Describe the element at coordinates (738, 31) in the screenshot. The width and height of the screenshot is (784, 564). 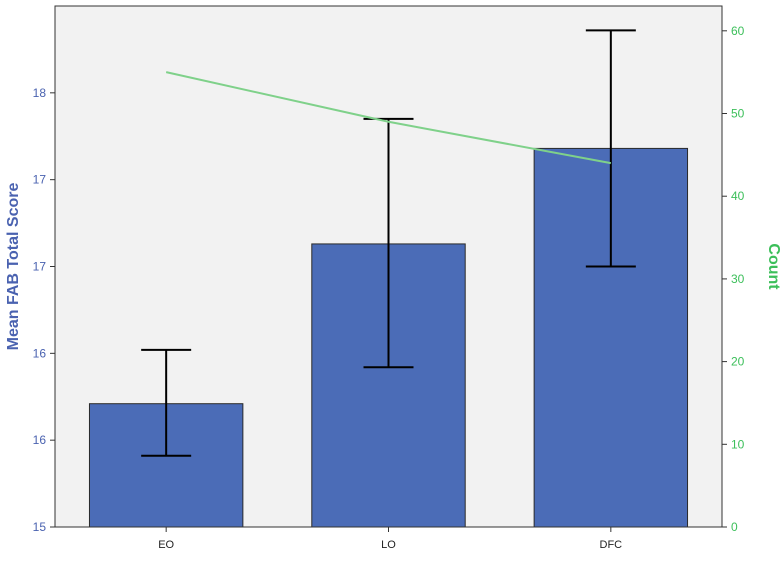
I see `right-tick-label: 60` at that location.